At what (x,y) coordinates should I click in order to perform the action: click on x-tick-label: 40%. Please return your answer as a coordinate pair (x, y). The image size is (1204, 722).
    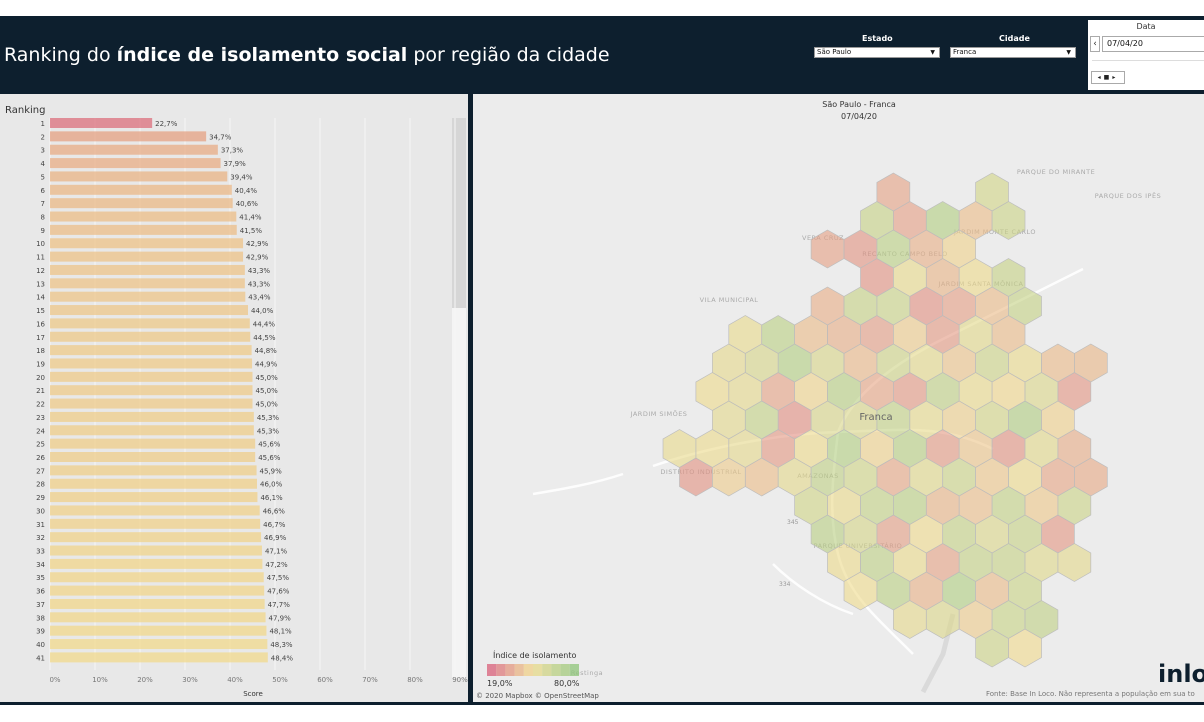
    Looking at the image, I should click on (235, 680).